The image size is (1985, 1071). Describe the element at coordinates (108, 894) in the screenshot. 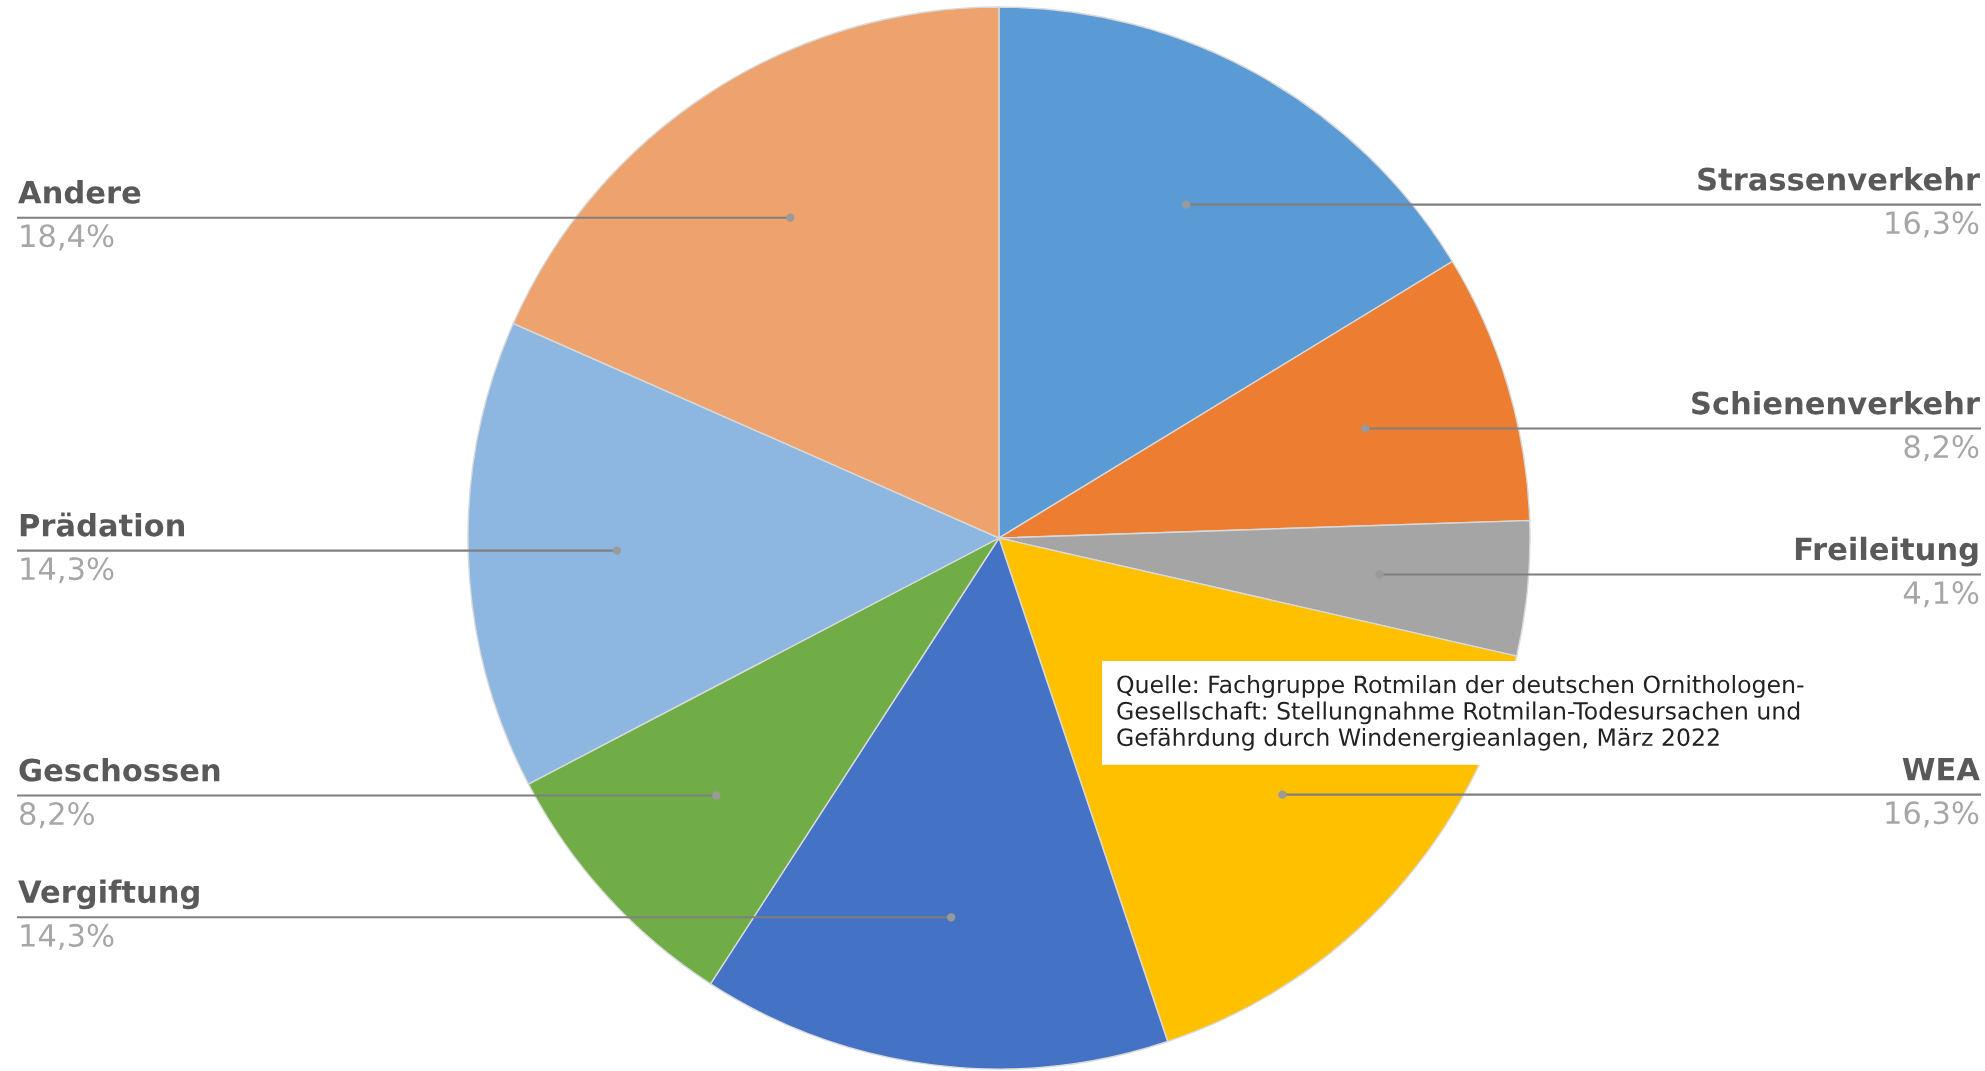

I see `slice-label: Vergiftung` at that location.